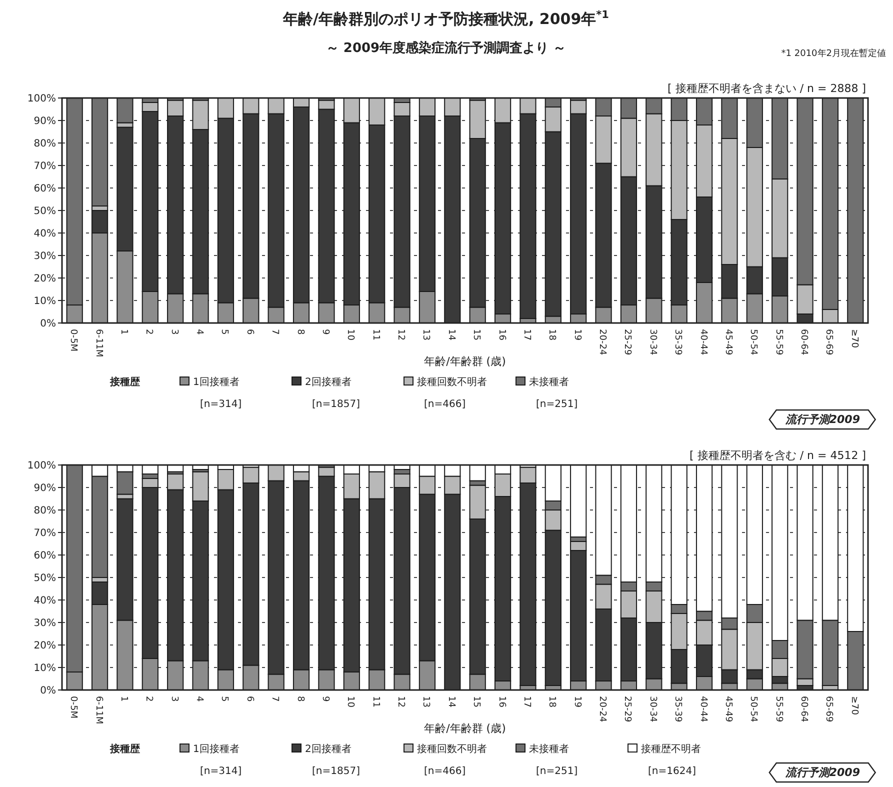 This screenshot has width=893, height=787. I want to click on y-tick-label: 90%, so click(45, 121).